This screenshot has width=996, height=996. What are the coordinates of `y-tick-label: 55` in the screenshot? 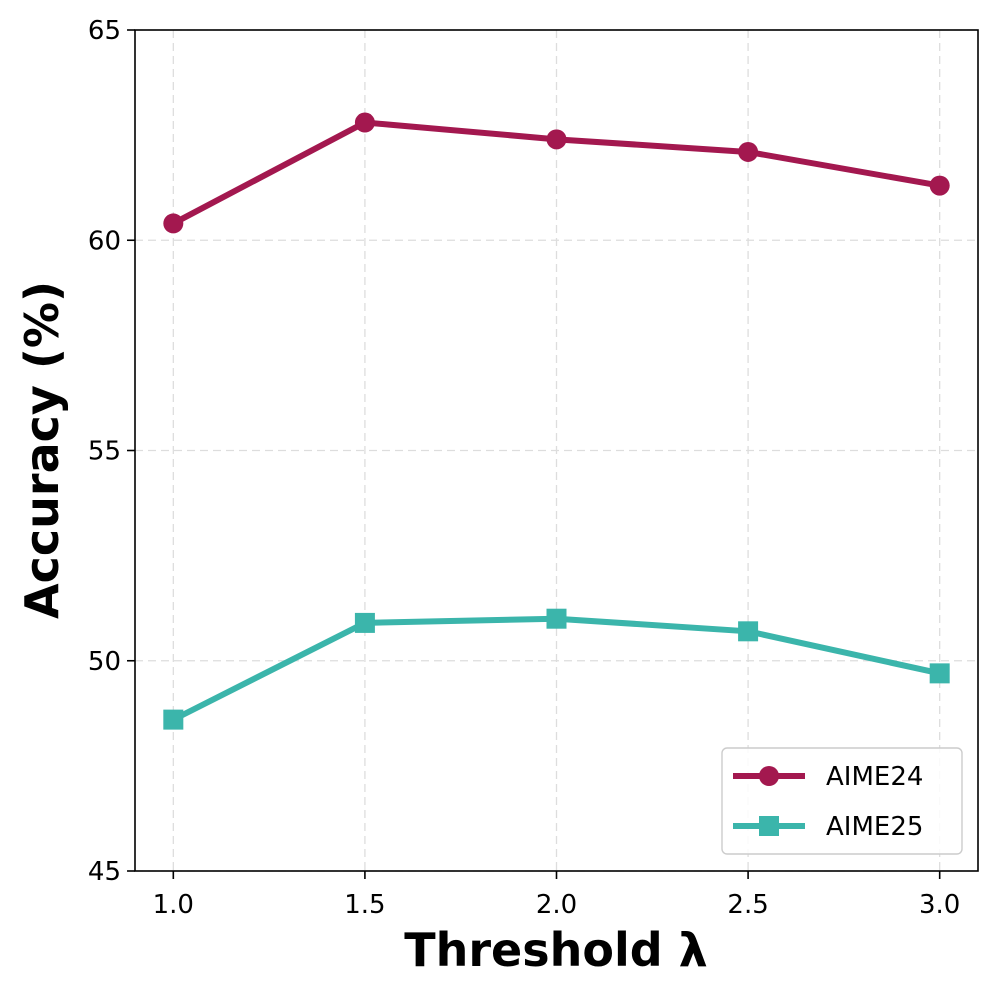 It's located at (104, 452).